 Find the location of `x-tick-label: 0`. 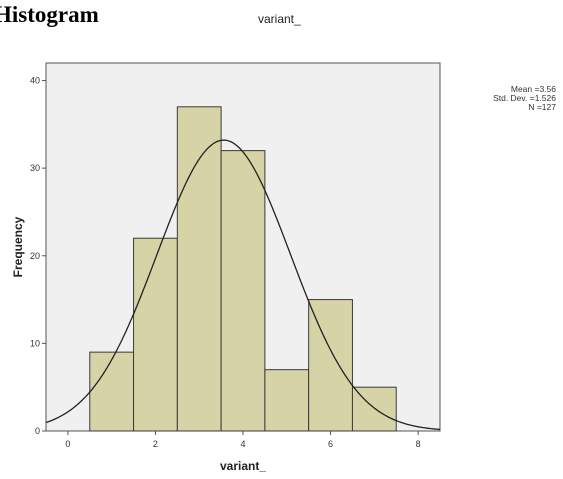

x-tick-label: 0 is located at coordinates (67, 444).